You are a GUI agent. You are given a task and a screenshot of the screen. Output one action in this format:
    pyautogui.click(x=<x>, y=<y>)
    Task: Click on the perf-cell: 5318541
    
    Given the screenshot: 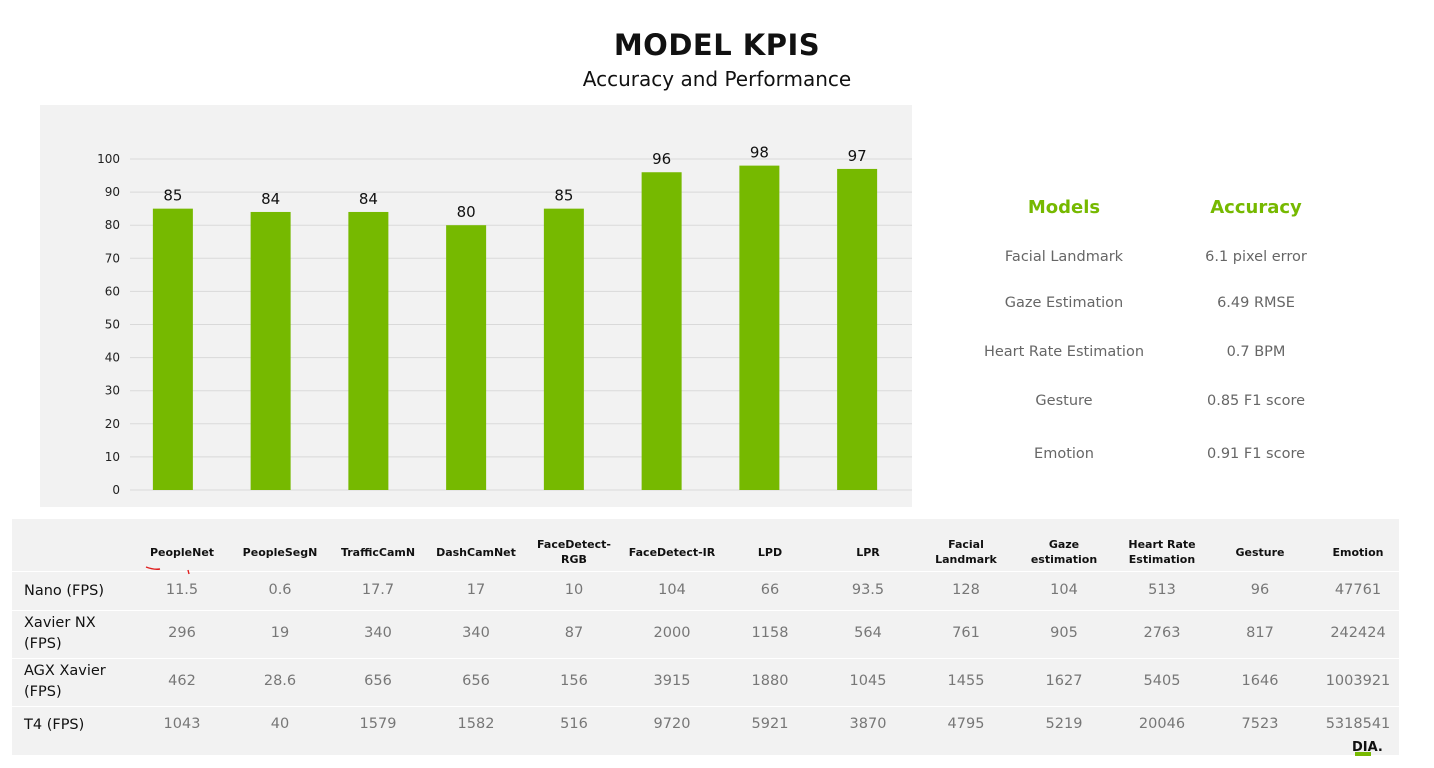 What is the action you would take?
    pyautogui.click(x=1358, y=724)
    